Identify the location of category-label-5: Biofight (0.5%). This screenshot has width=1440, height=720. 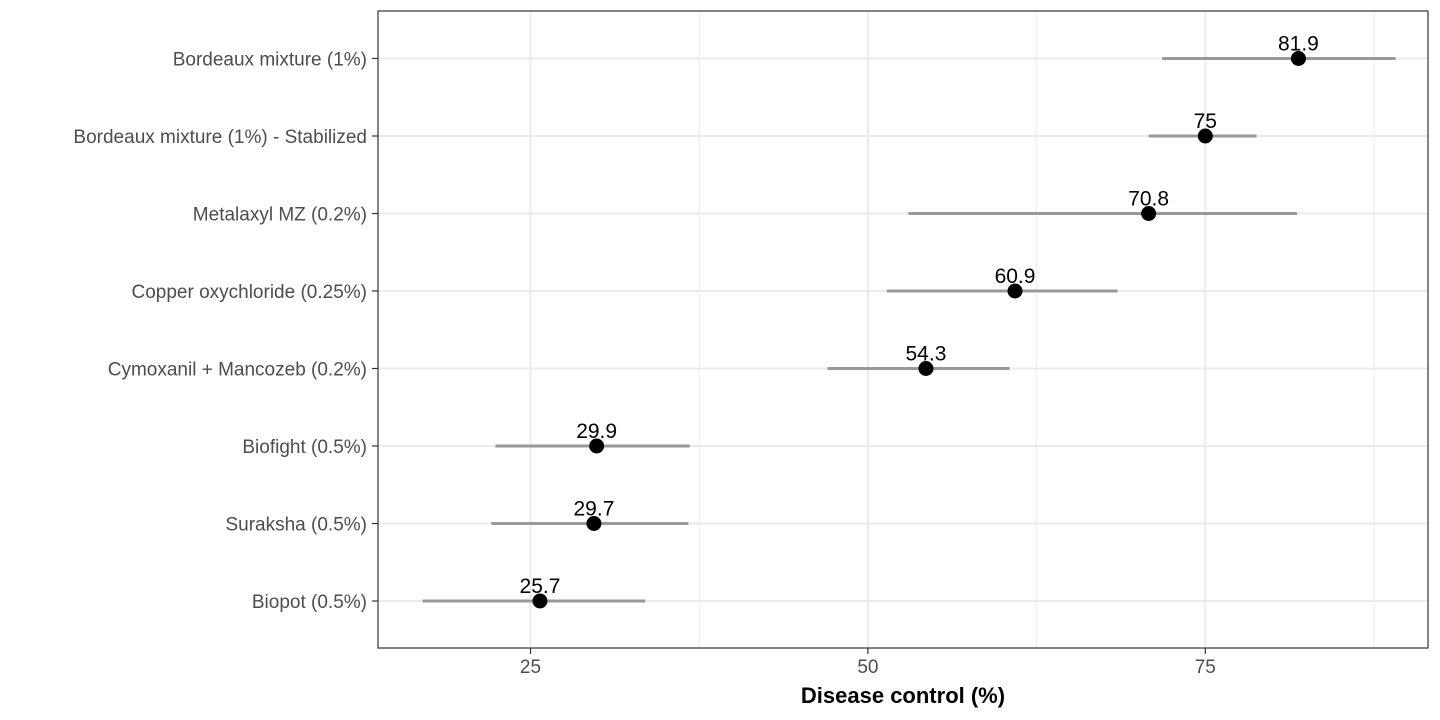
(304, 447).